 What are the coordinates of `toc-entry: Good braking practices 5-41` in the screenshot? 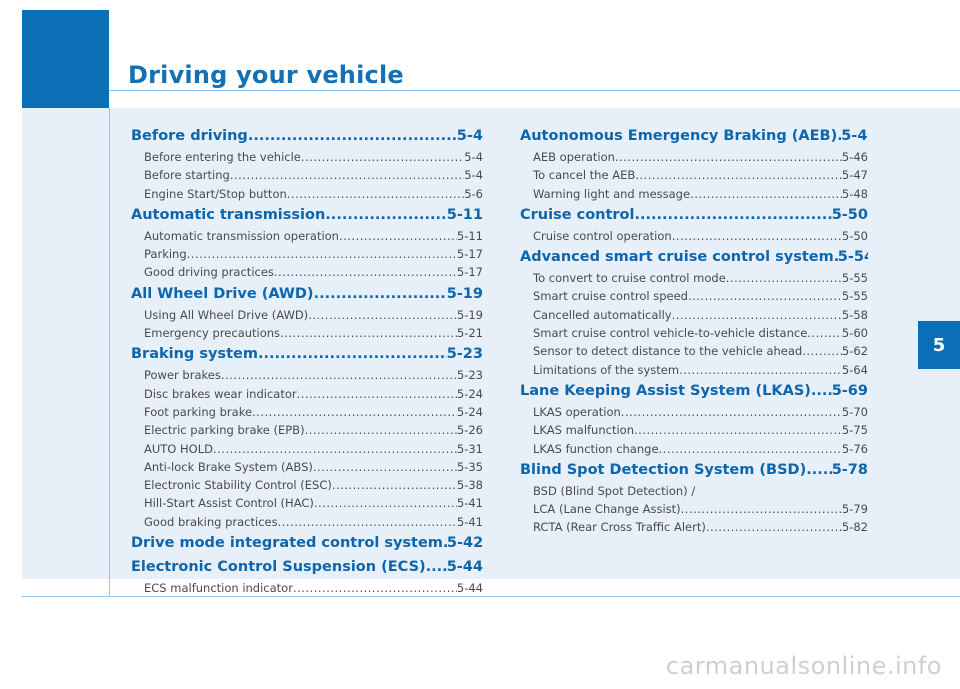 It's located at (307, 522).